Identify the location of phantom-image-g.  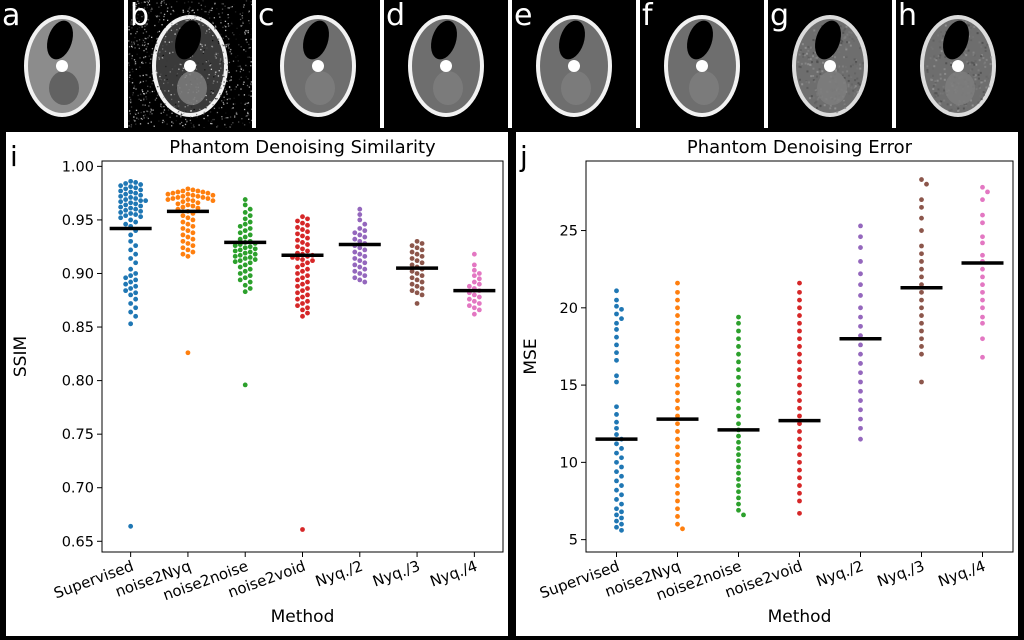
(830, 66).